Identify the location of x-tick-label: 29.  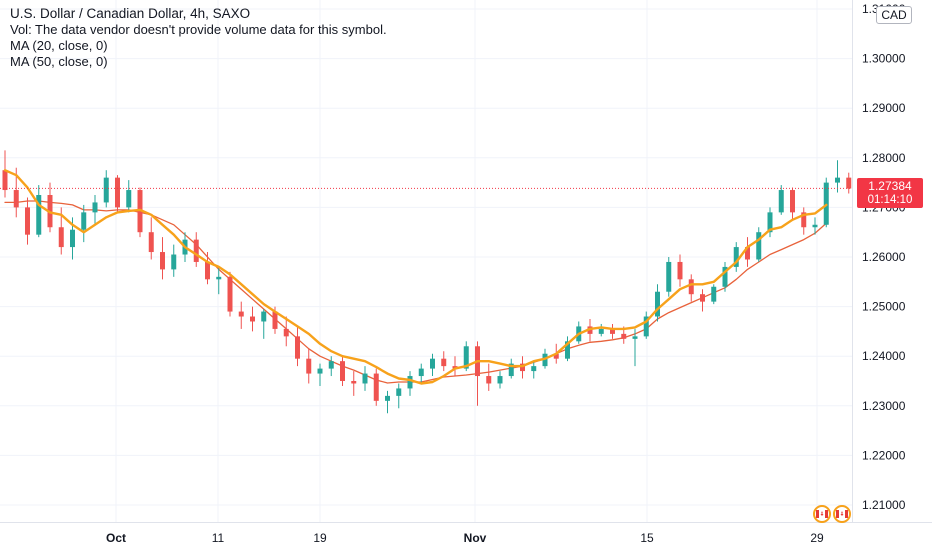
(817, 538).